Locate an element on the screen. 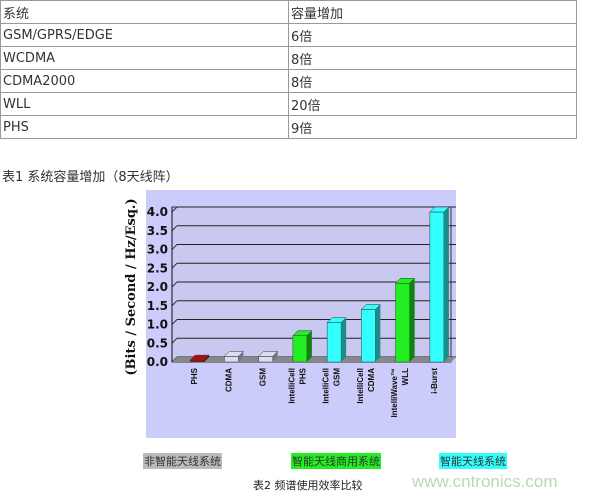  cell: CDMA2000 is located at coordinates (144, 81).